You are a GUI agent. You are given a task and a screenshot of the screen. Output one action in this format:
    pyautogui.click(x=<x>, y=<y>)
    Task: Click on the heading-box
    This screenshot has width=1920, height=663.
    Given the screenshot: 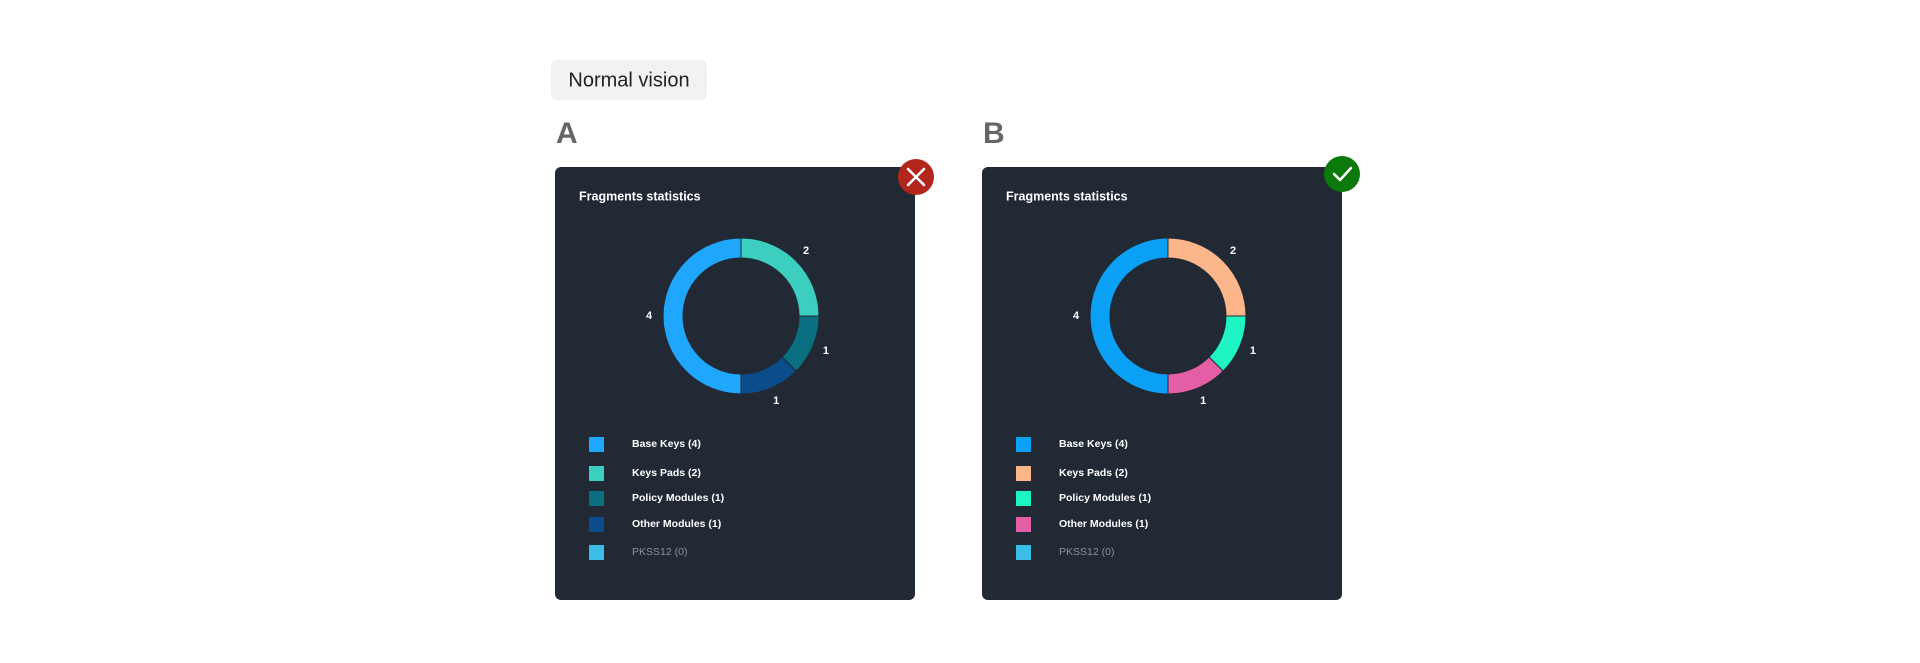 What is the action you would take?
    pyautogui.click(x=629, y=80)
    